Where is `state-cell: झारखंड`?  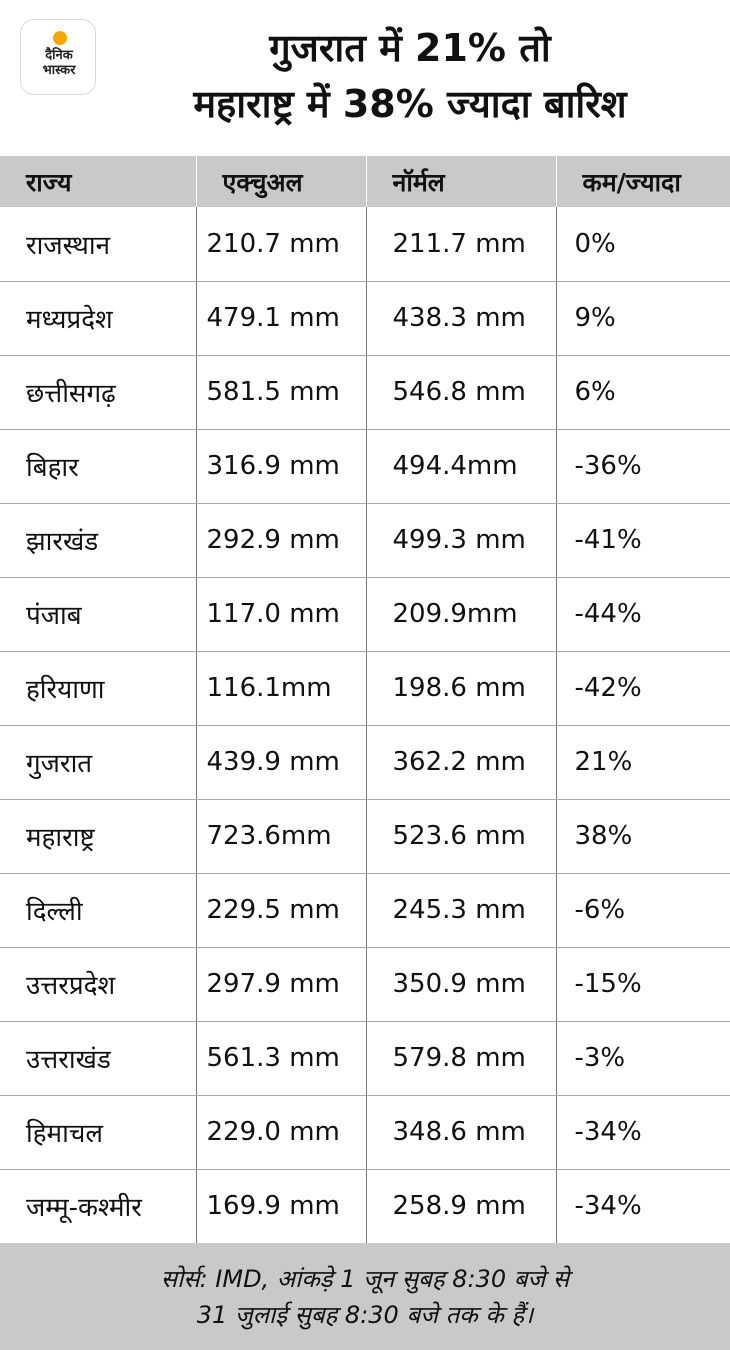
state-cell: झारखंड is located at coordinates (98, 540).